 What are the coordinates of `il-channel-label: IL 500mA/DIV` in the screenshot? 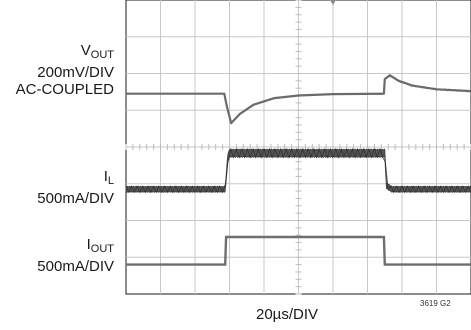 It's located at (75, 187).